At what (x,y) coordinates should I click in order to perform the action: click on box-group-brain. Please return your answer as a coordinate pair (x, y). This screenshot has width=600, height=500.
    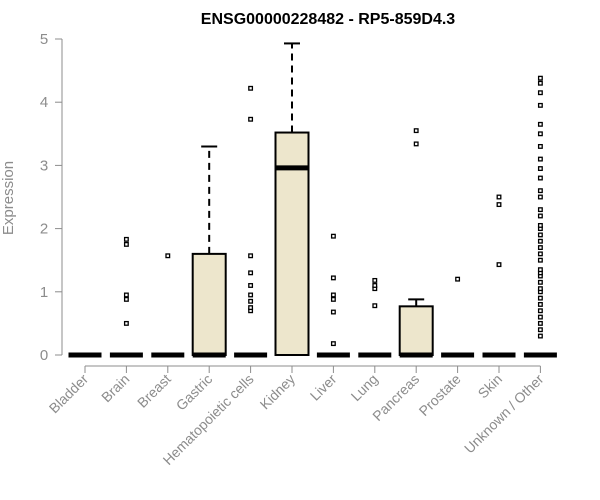
    Looking at the image, I should click on (126, 297).